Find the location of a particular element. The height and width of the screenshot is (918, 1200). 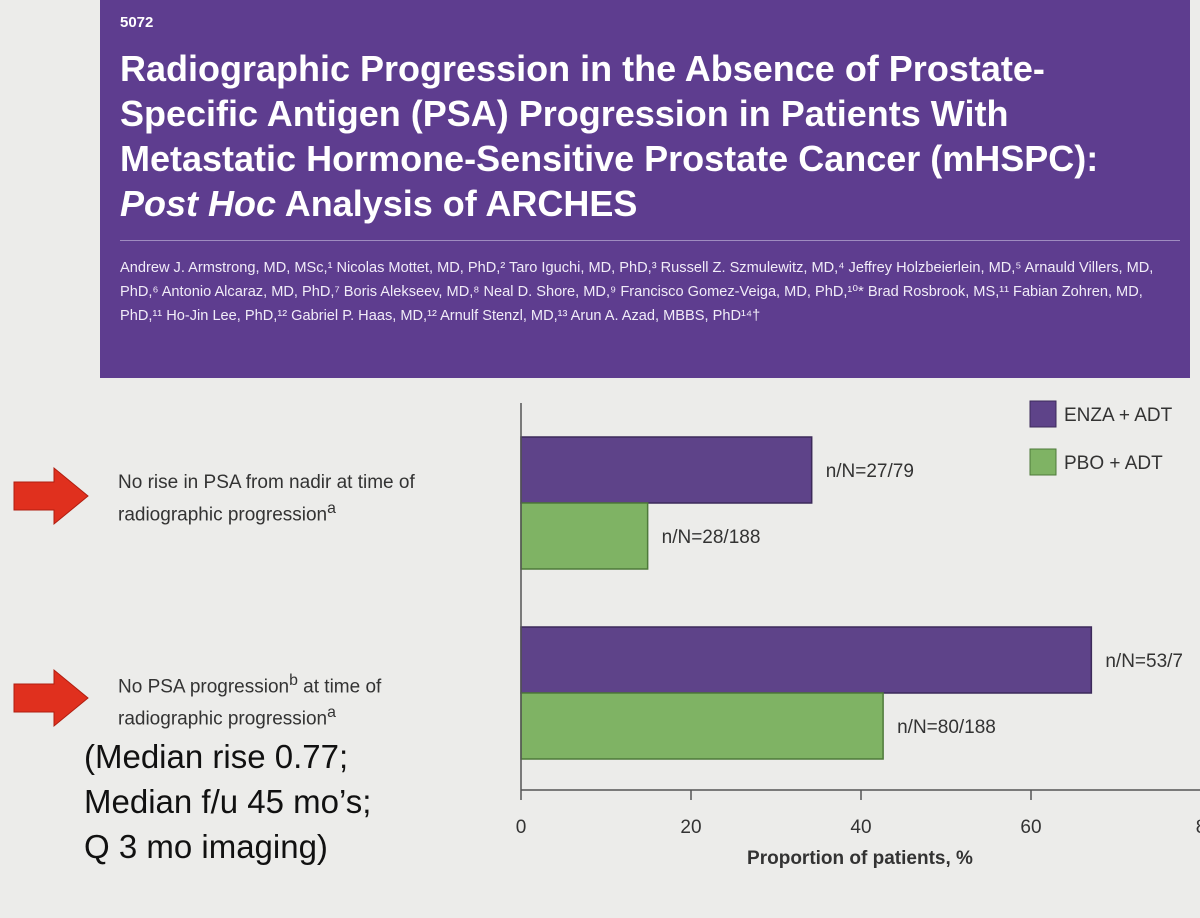

legend: ENZA + ADT PBO + ADT is located at coordinates (1101, 438).